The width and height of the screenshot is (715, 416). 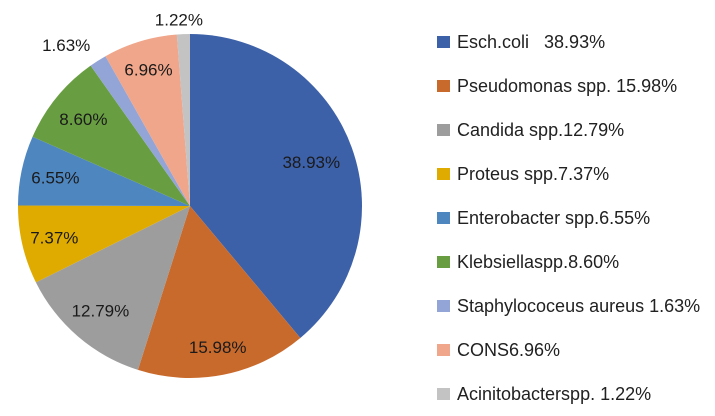 I want to click on pie-data-label: 8.60%, so click(x=83, y=119).